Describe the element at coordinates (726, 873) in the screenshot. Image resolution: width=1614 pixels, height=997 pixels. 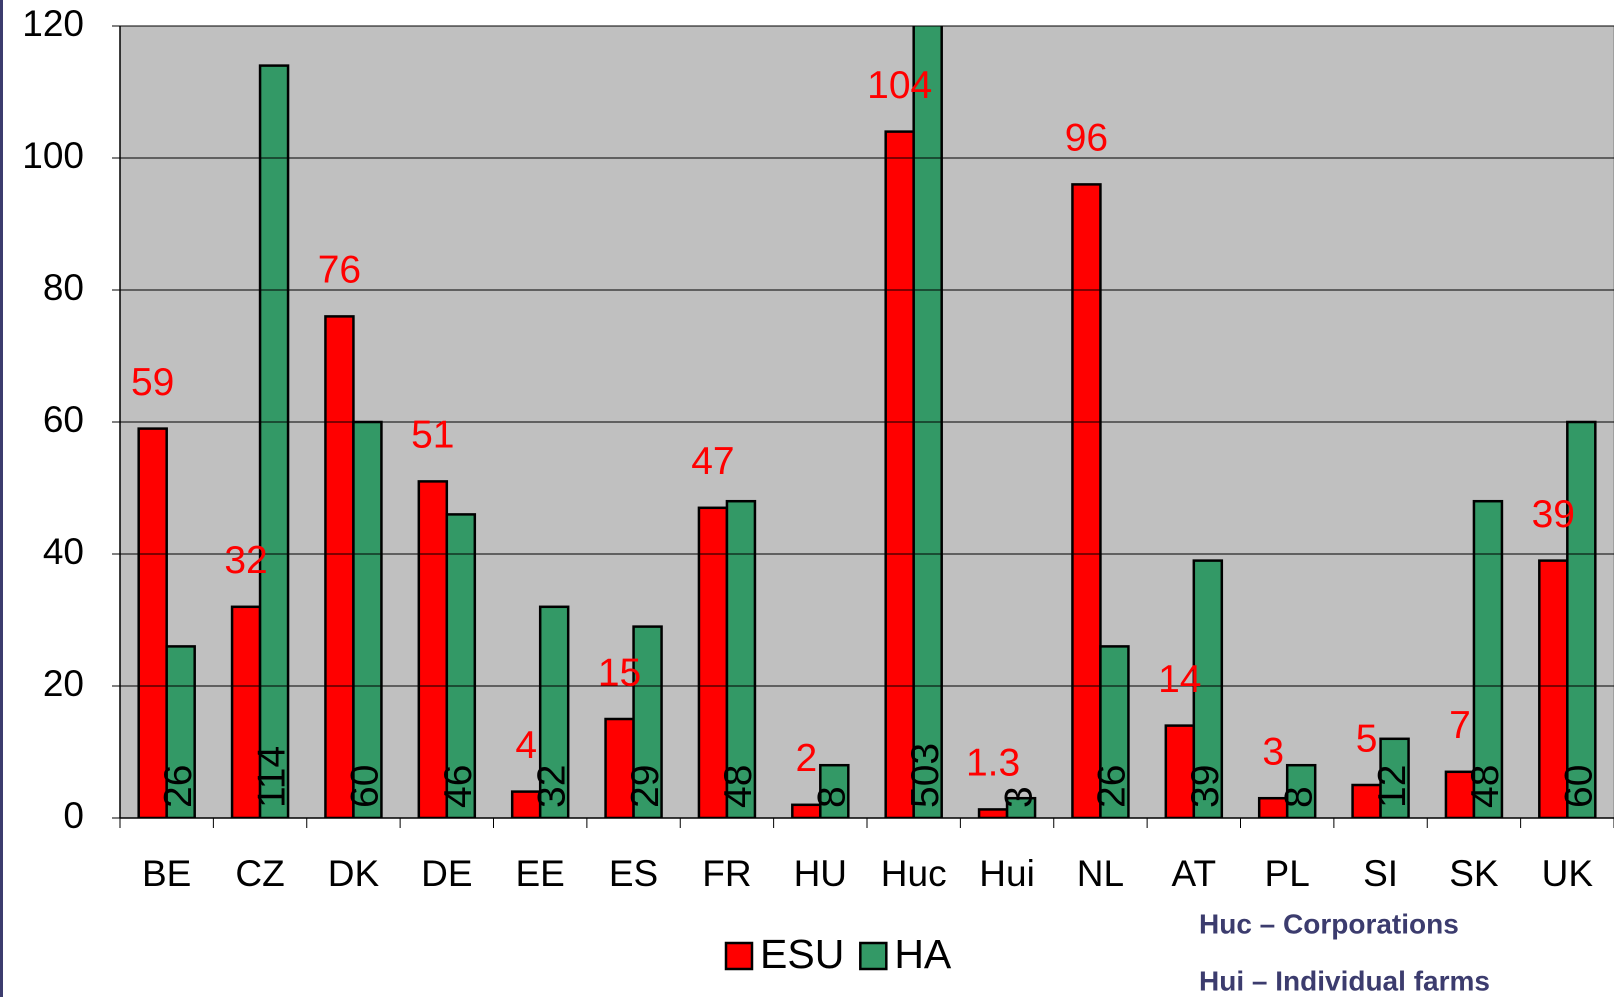
I see `x-tick-label: FR` at that location.